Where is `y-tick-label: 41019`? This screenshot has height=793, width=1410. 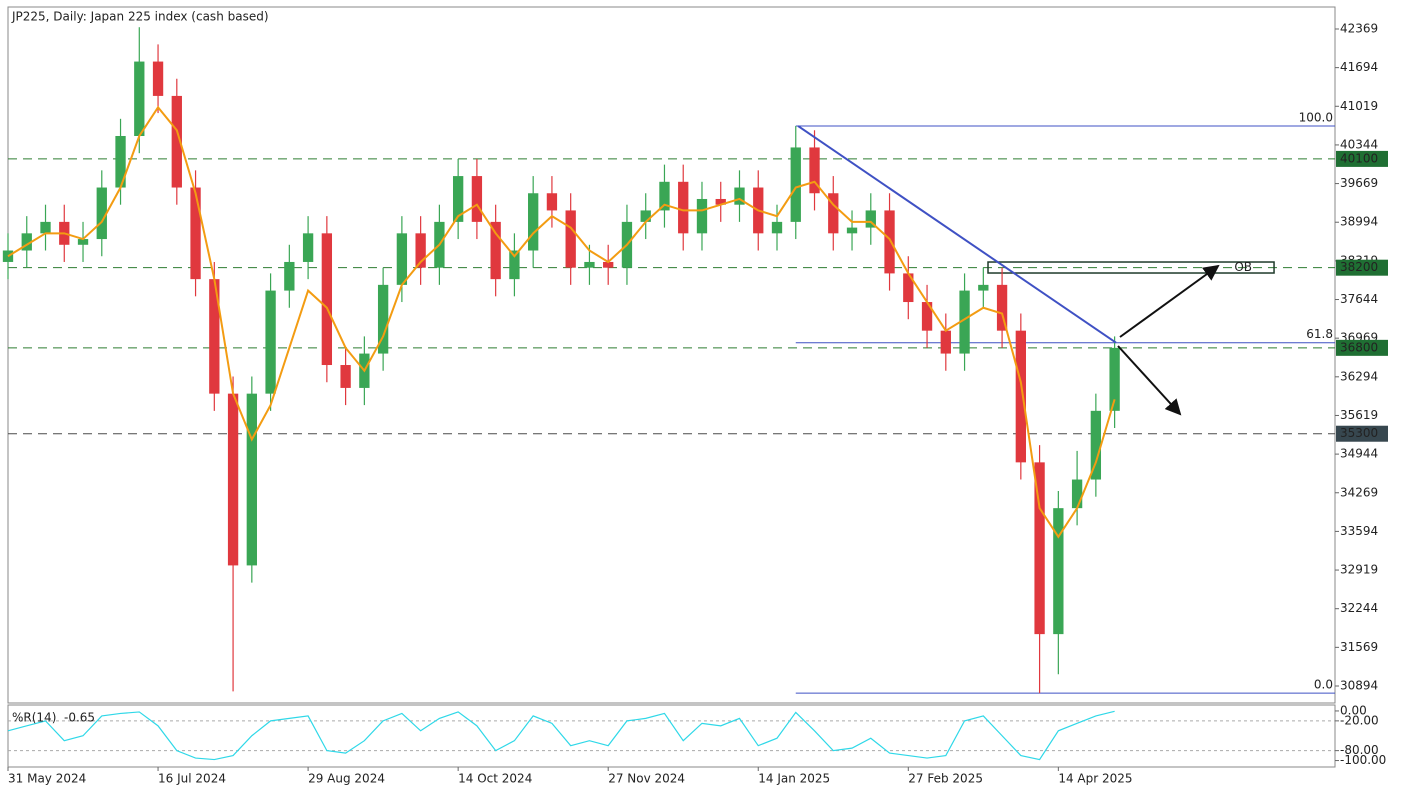
y-tick-label: 41019 is located at coordinates (1359, 106).